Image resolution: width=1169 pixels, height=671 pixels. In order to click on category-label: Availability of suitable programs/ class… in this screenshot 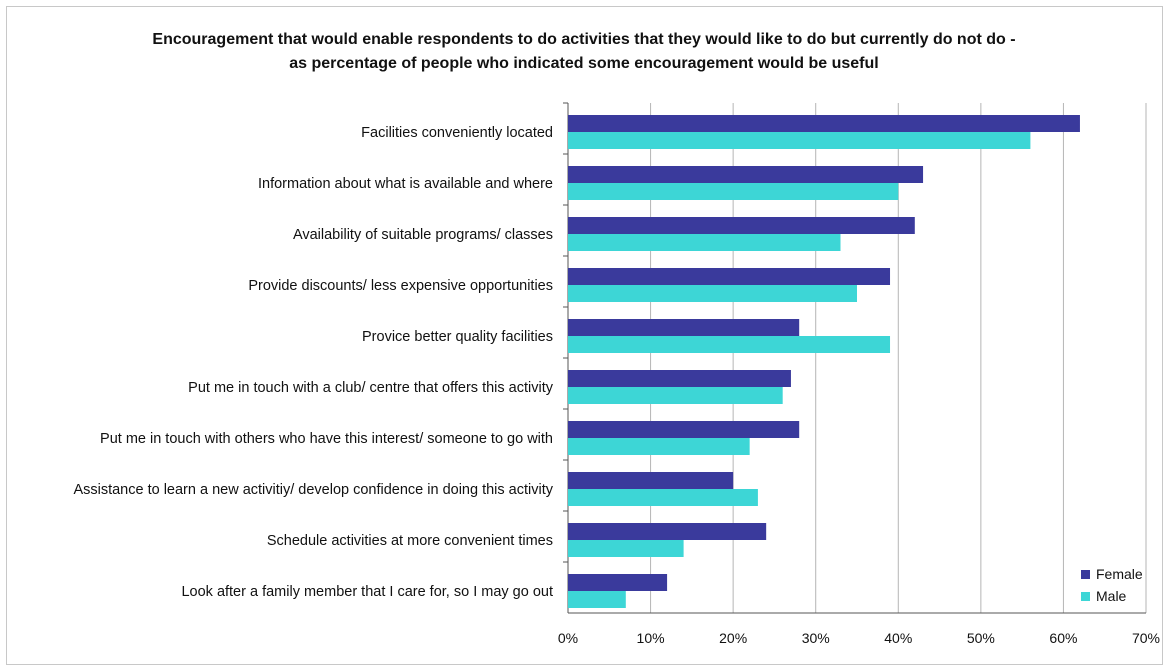, I will do `click(423, 235)`.